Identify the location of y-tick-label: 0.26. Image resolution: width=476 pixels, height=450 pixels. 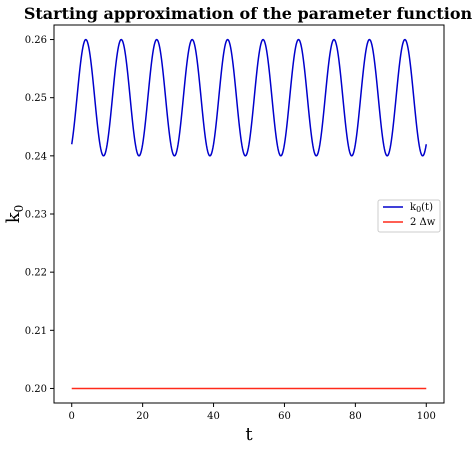
(36, 40).